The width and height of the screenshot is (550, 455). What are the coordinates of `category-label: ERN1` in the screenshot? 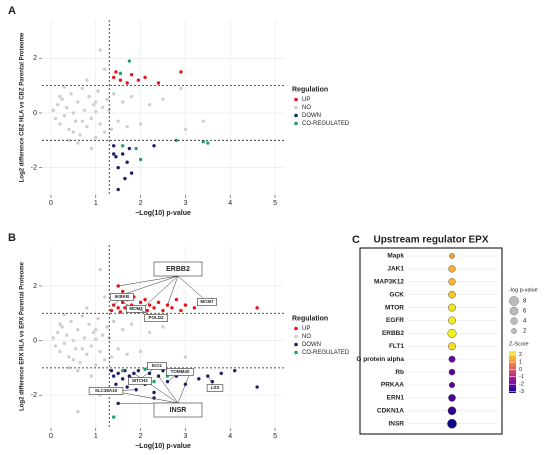 It's located at (396, 398).